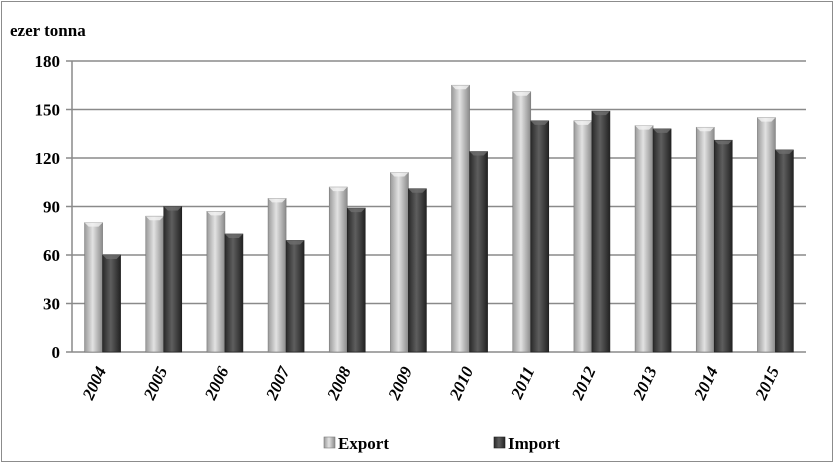 The image size is (834, 463). I want to click on x-tick-label: 2007, so click(278, 382).